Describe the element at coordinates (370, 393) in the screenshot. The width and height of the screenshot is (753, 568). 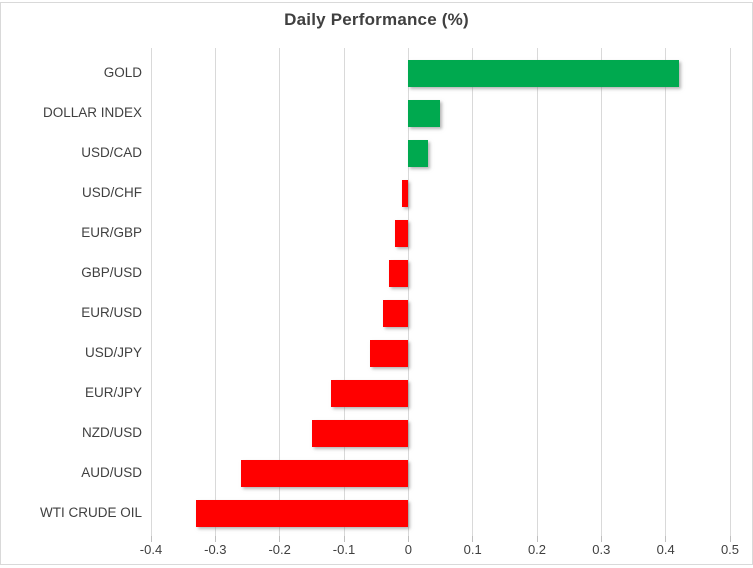
I see `bar-eur-jpy` at that location.